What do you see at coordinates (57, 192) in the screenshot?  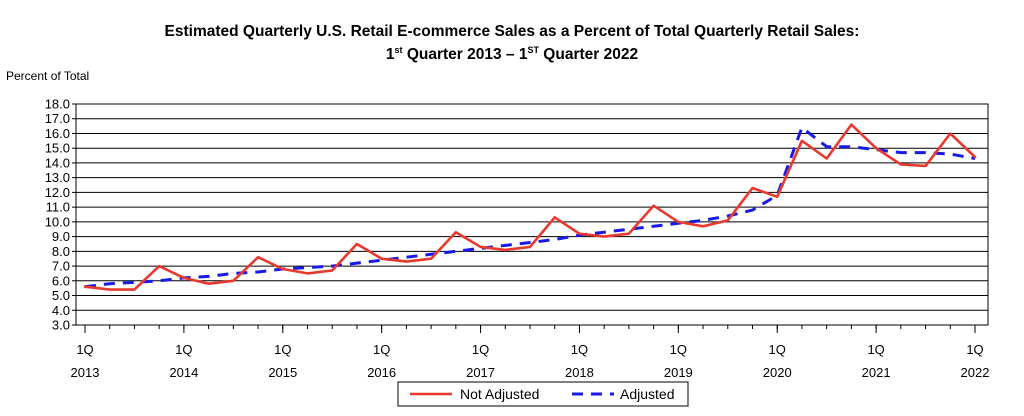 I see `y-tick-label: 12.0` at bounding box center [57, 192].